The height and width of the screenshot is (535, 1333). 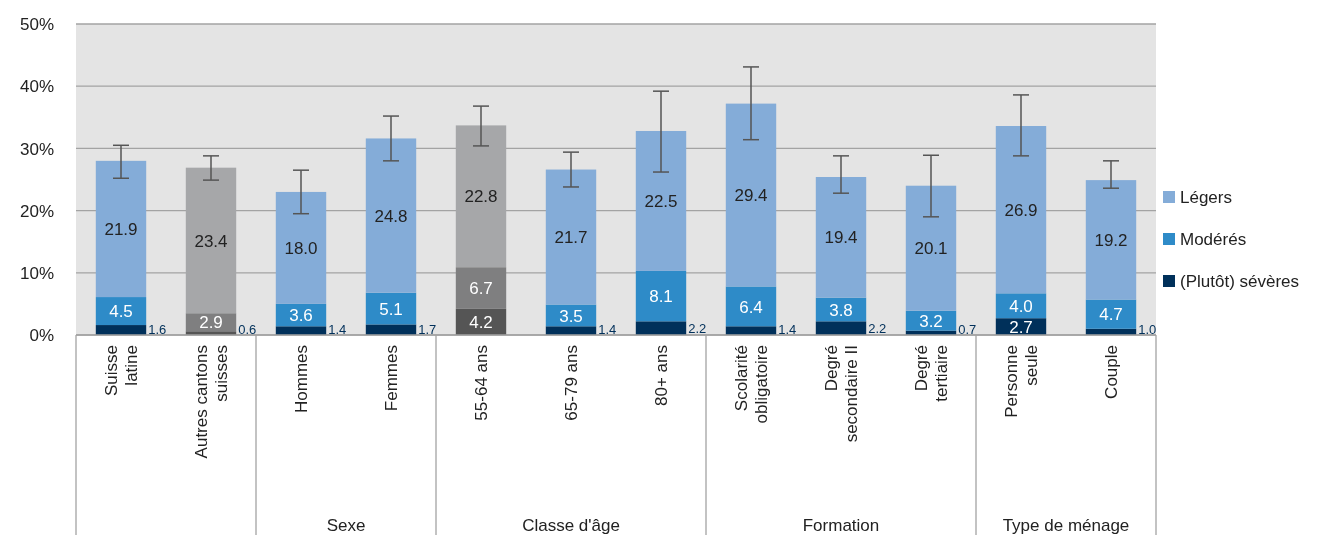 I want to click on x-tick-label: Suisse latine, so click(x=122, y=371).